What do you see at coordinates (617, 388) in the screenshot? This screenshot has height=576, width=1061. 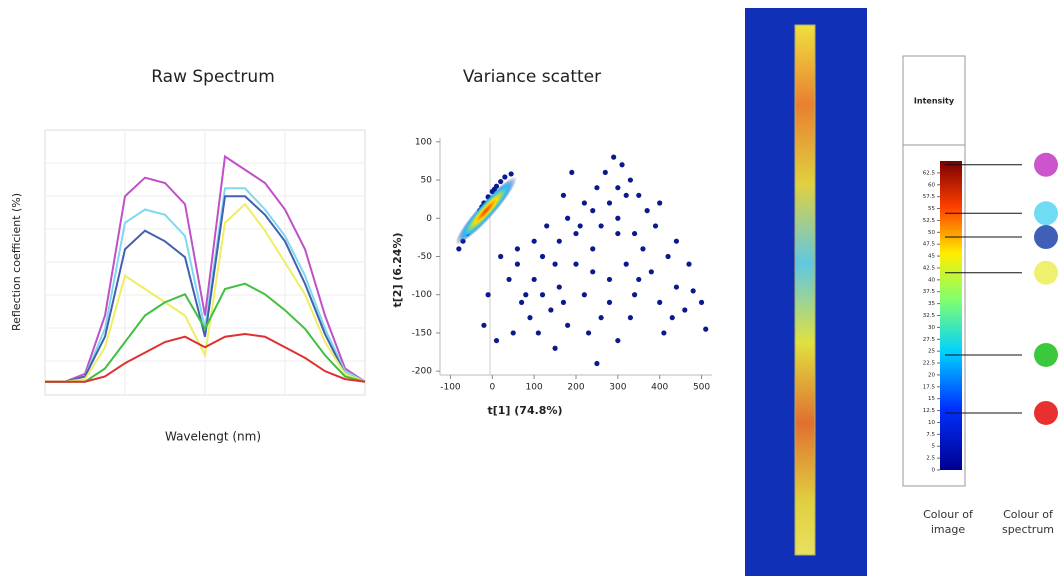 I see `x-tick-label: 300` at bounding box center [617, 388].